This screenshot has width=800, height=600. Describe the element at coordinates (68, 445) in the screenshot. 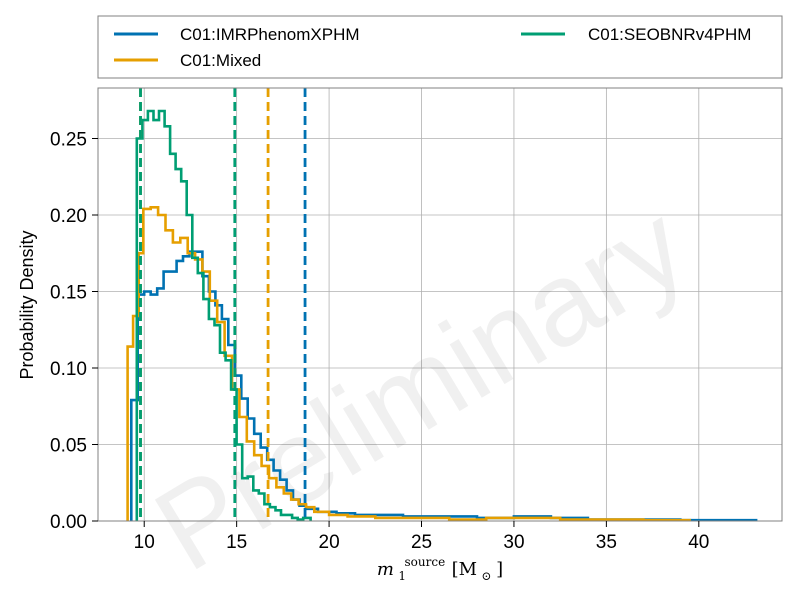

I see `y-tick-label: 0.05` at that location.